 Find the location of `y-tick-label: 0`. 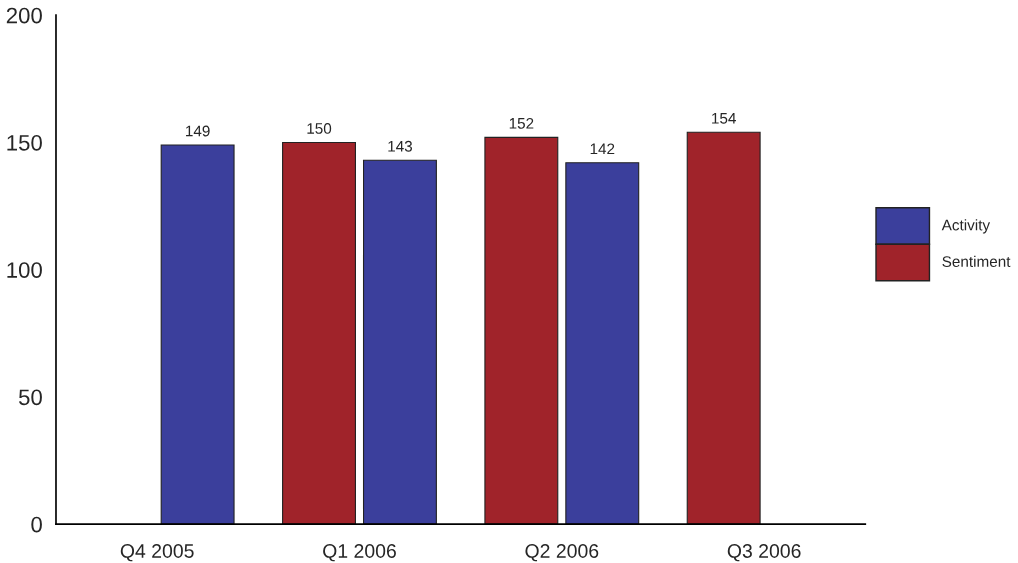

y-tick-label: 0 is located at coordinates (36, 524).